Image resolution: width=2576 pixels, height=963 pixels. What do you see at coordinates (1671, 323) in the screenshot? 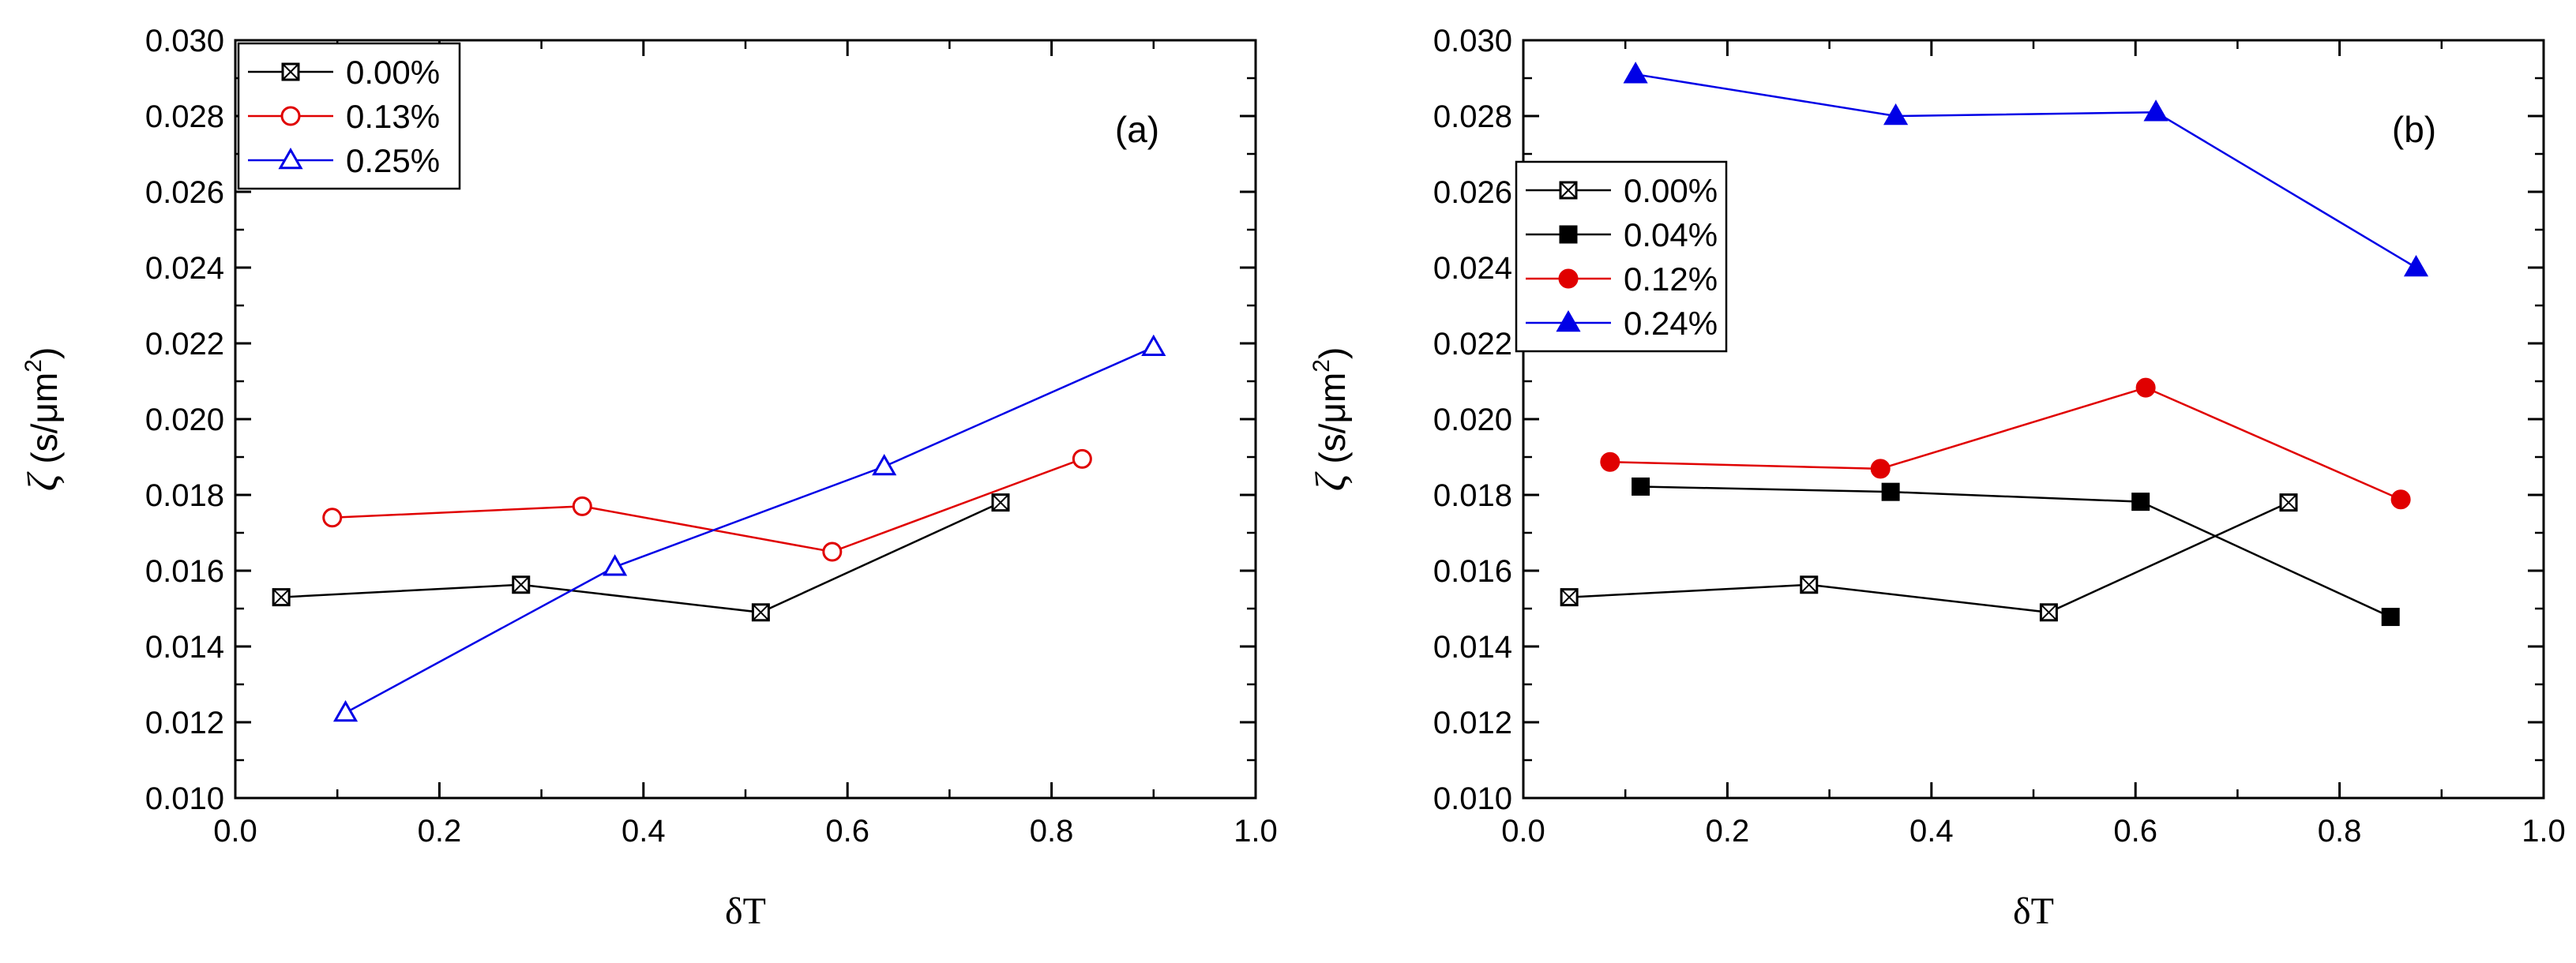
I see `legend-label: 0.24%` at bounding box center [1671, 323].